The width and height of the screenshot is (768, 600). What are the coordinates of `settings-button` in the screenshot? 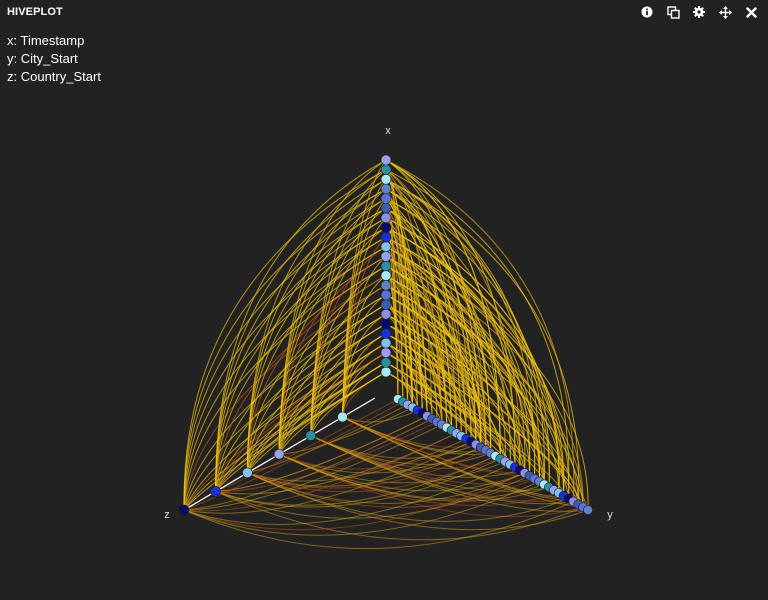 It's located at (699, 12).